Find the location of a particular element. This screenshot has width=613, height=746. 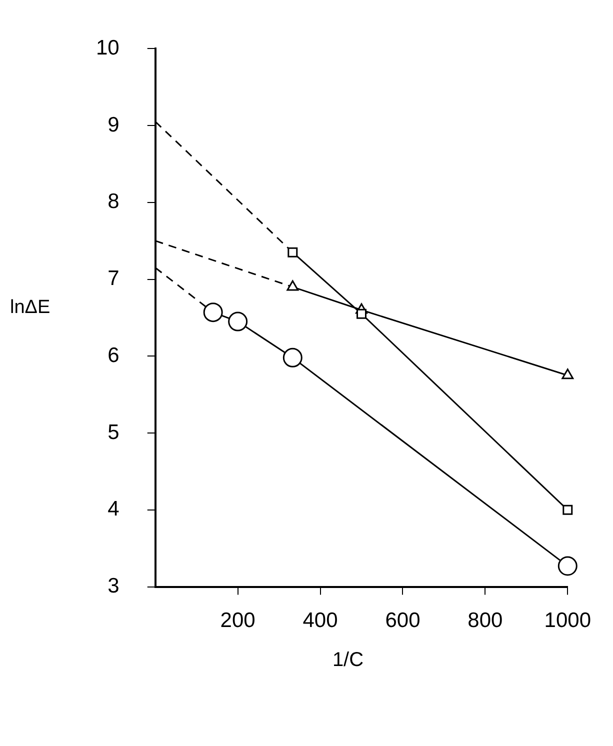

y-tick-label: 10 is located at coordinates (108, 48).